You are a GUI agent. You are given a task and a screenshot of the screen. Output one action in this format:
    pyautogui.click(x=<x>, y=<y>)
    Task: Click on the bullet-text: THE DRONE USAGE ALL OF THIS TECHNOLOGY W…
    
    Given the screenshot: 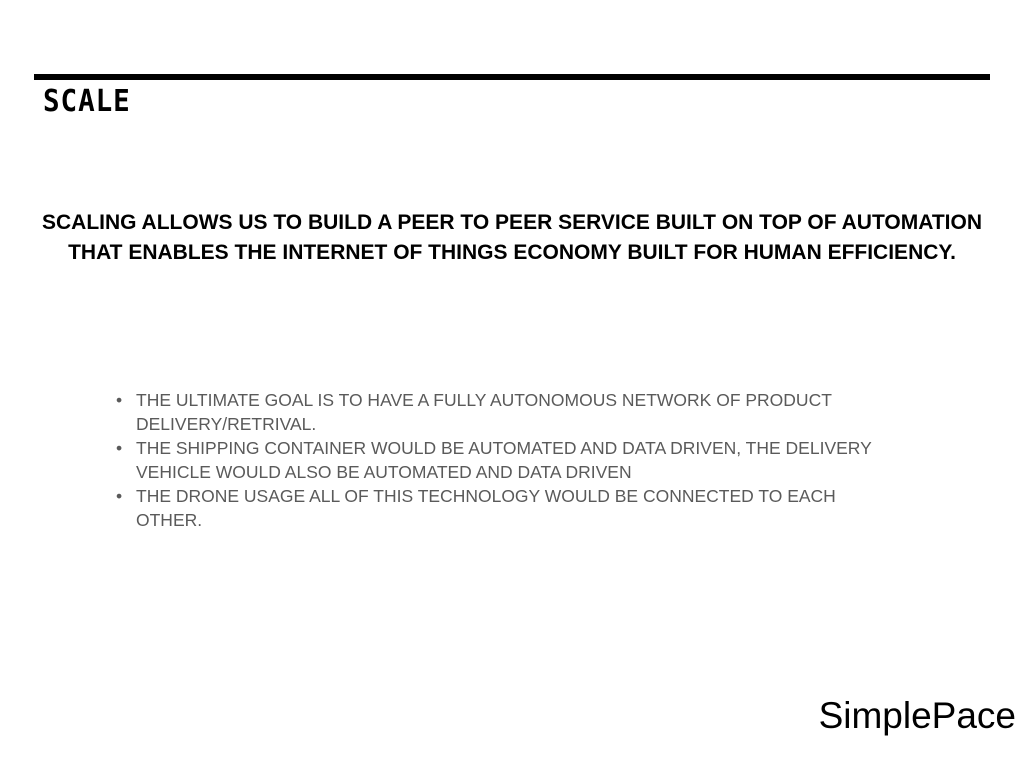 What is the action you would take?
    pyautogui.click(x=486, y=508)
    